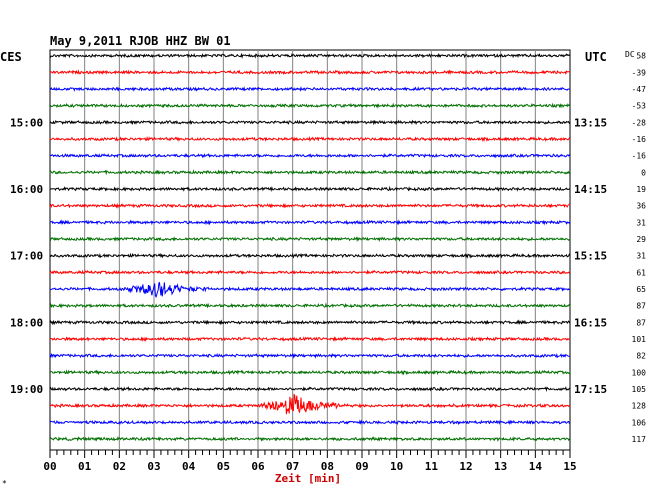 The width and height of the screenshot is (650, 494). Describe the element at coordinates (189, 466) in the screenshot. I see `x-tick-label: 04` at that location.